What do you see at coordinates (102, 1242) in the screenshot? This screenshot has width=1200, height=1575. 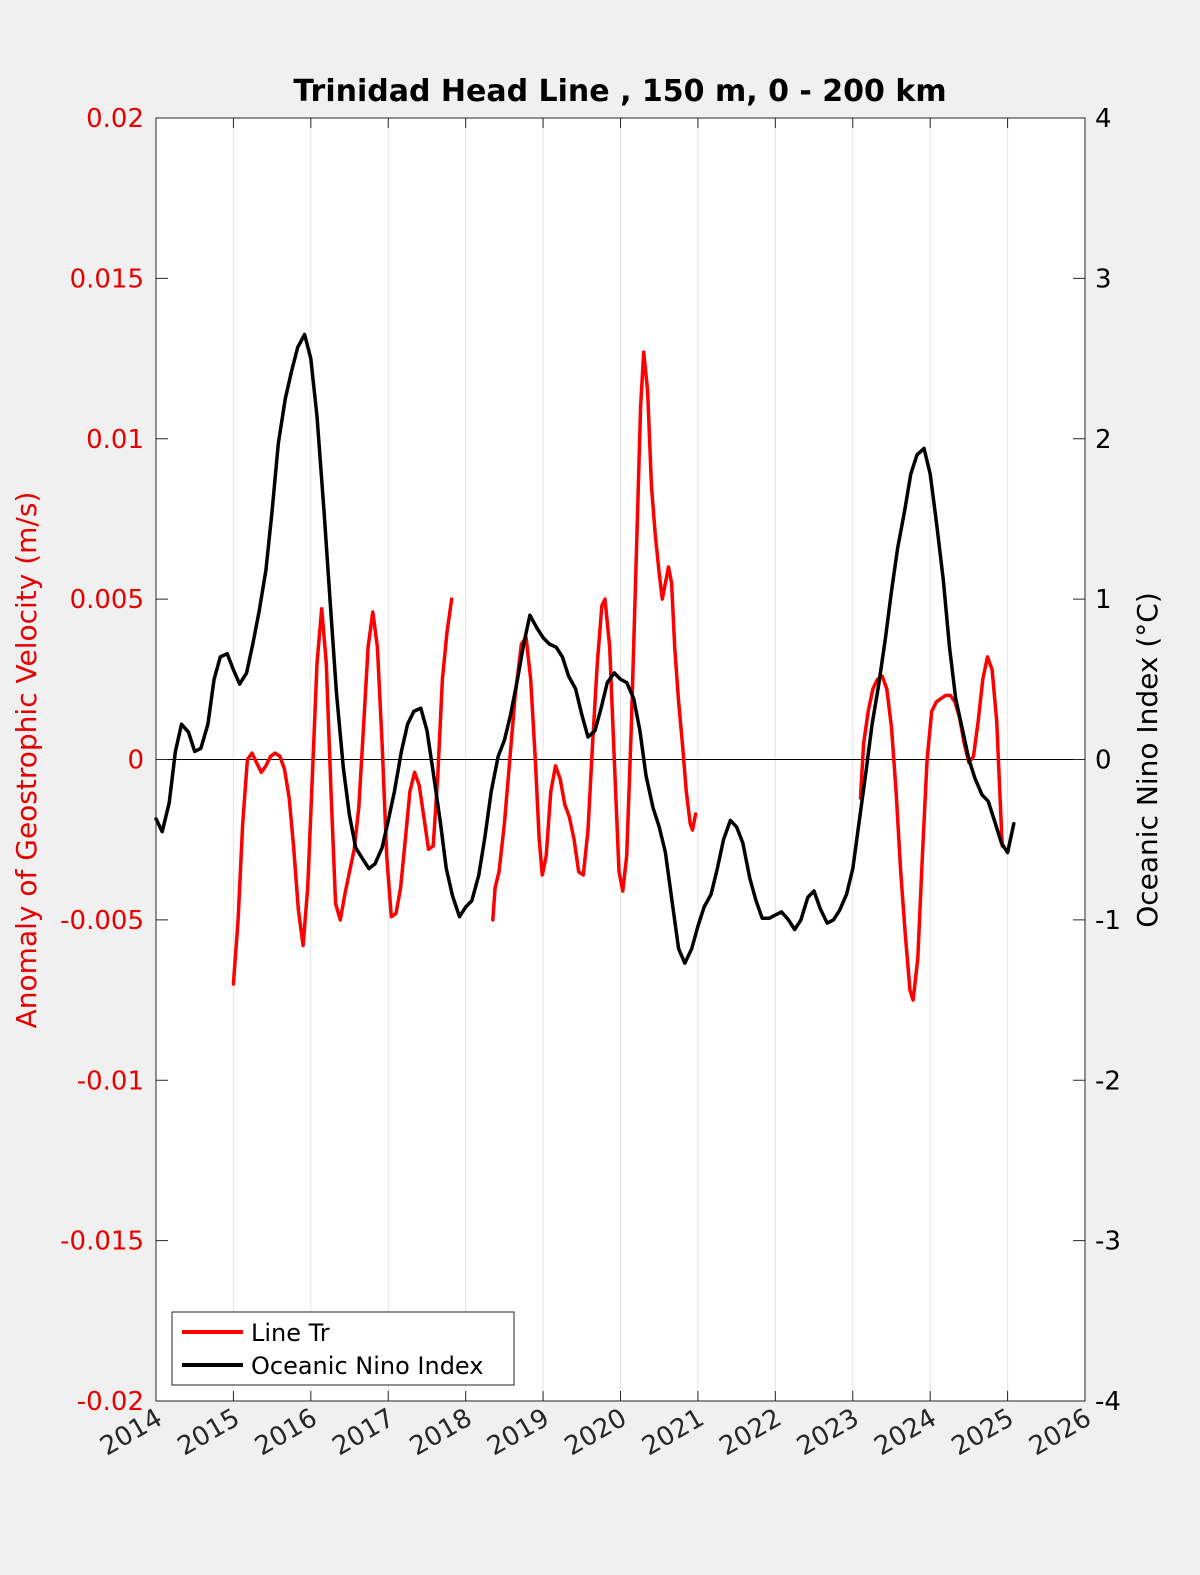 I see `left-tick-label: -0.015` at bounding box center [102, 1242].